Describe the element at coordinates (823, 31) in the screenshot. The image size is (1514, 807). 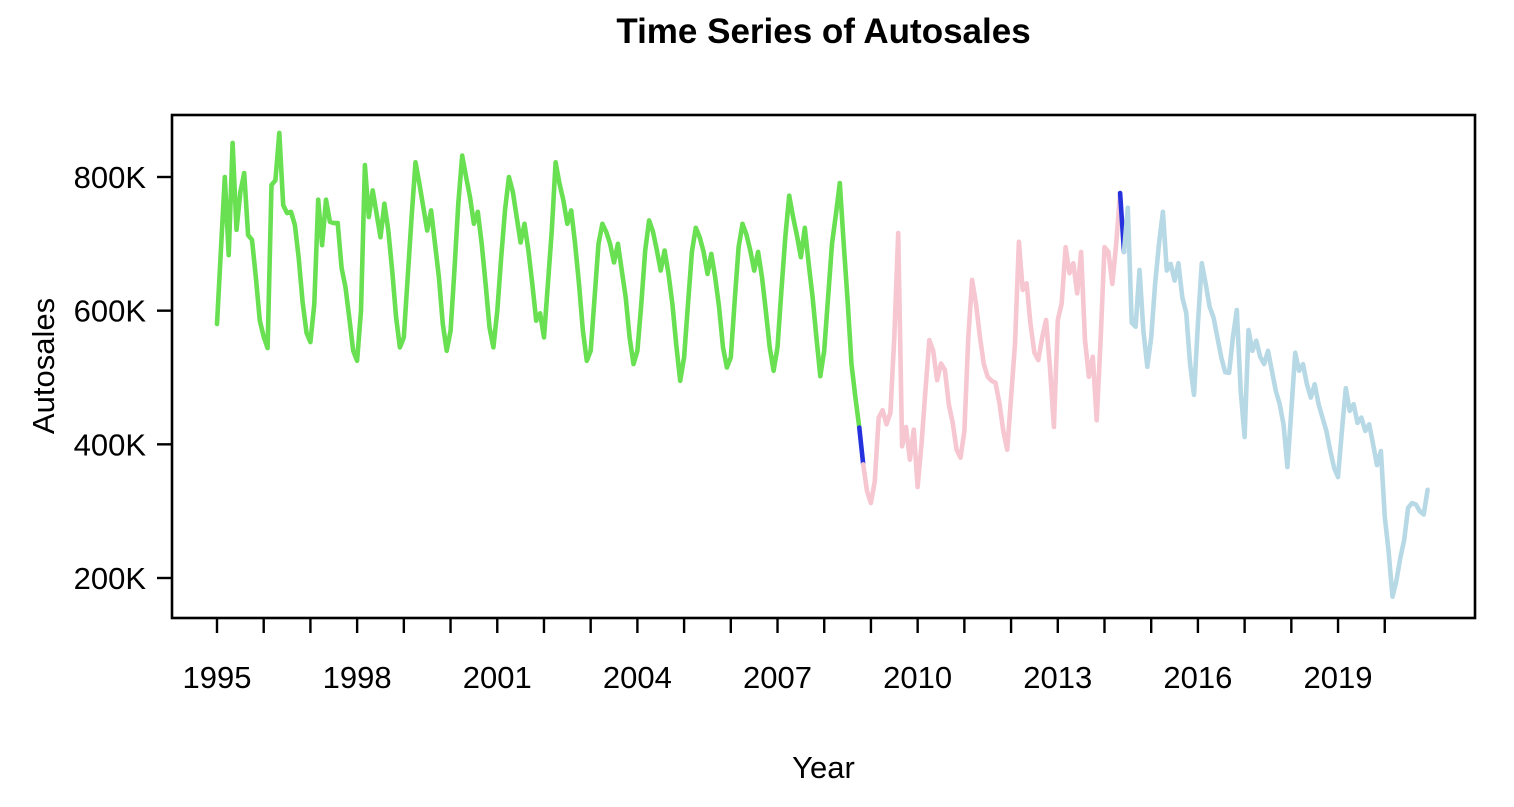
I see `chart-title: Time Series of Autosales` at that location.